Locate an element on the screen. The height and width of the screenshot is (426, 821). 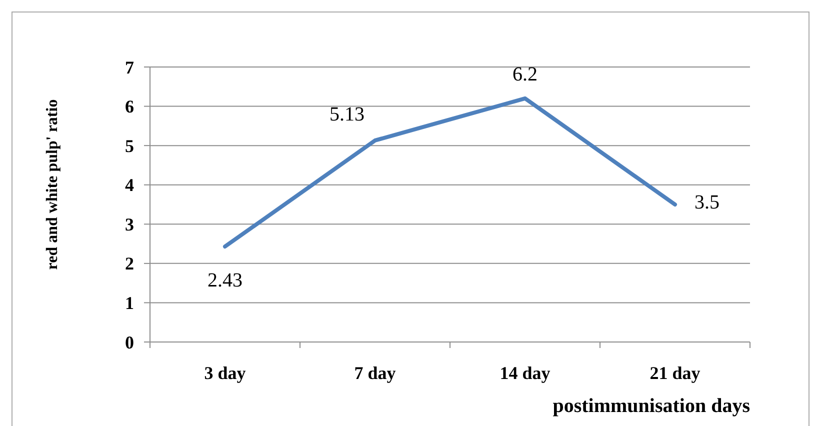
data-label: 5.13 is located at coordinates (347, 114).